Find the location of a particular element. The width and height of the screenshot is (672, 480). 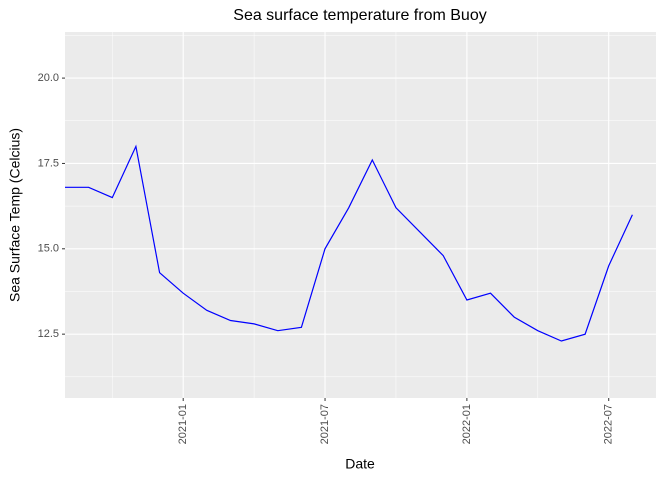

x-tick-label: 2021-01 is located at coordinates (183, 424).